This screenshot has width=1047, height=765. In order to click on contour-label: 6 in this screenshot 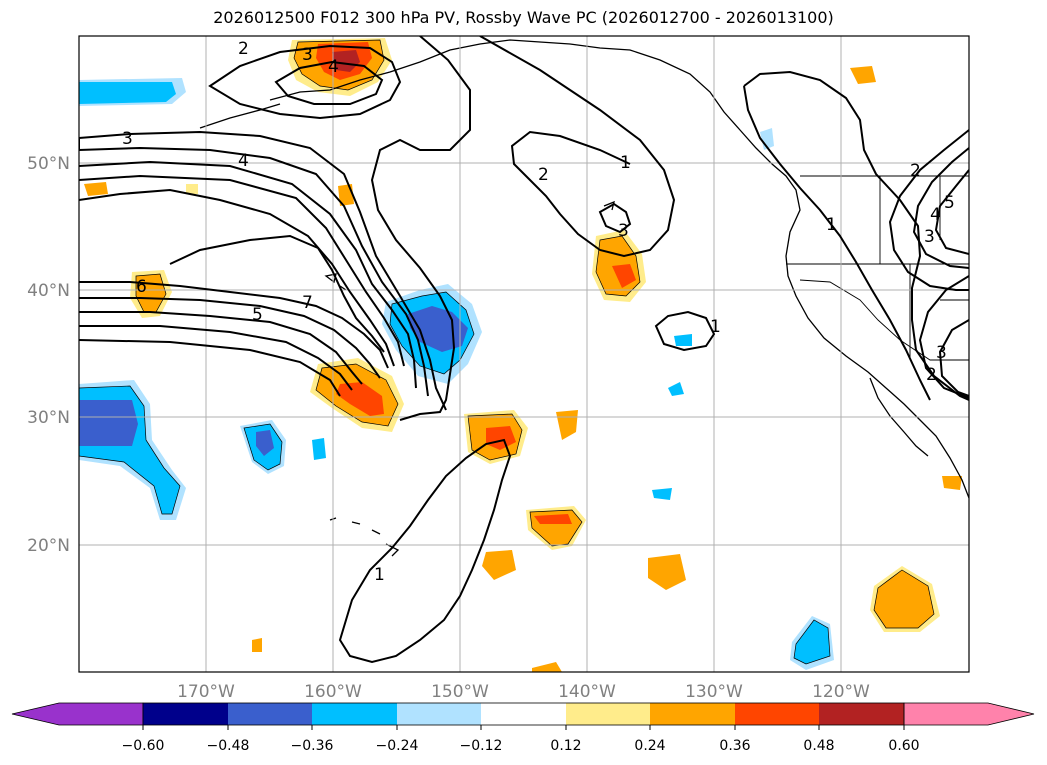, I will do `click(141, 287)`.